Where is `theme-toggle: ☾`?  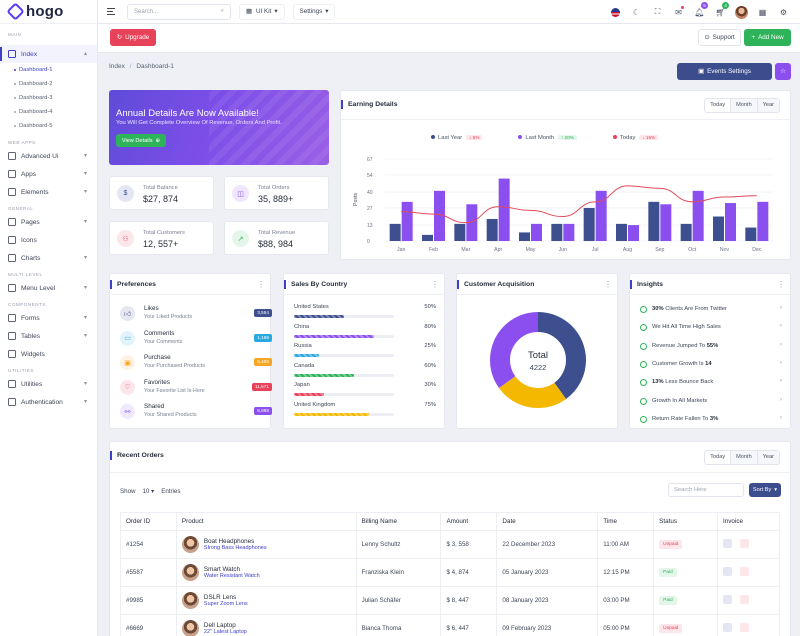 theme-toggle: ☾ is located at coordinates (636, 12).